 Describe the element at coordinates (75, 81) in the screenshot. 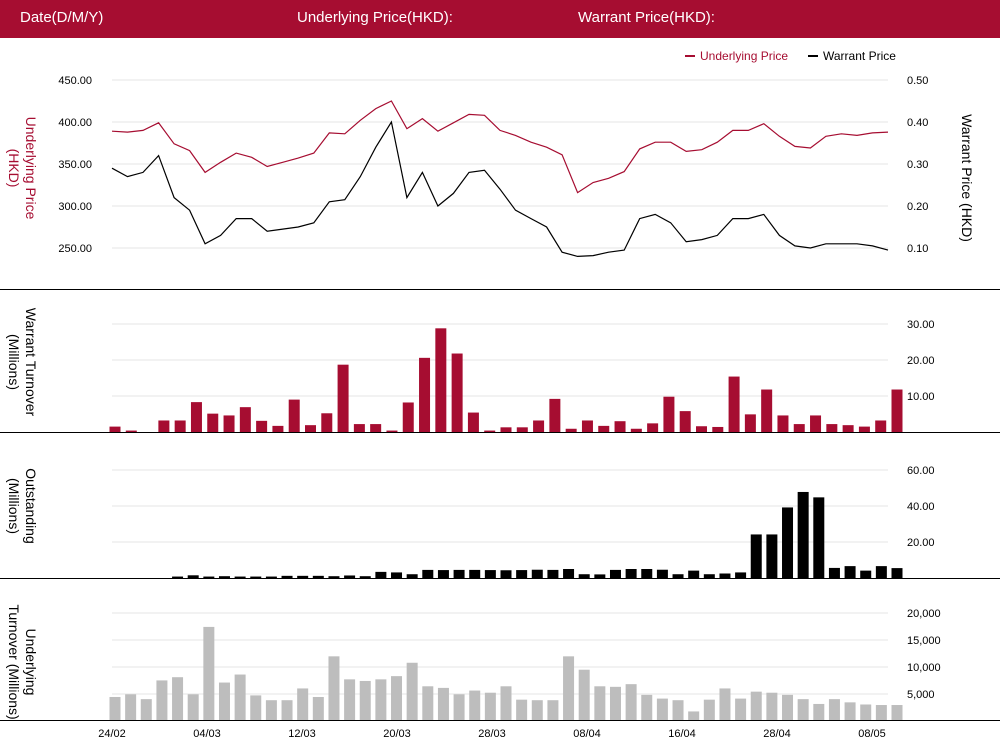

I see `y-tick-left: 450.00` at that location.